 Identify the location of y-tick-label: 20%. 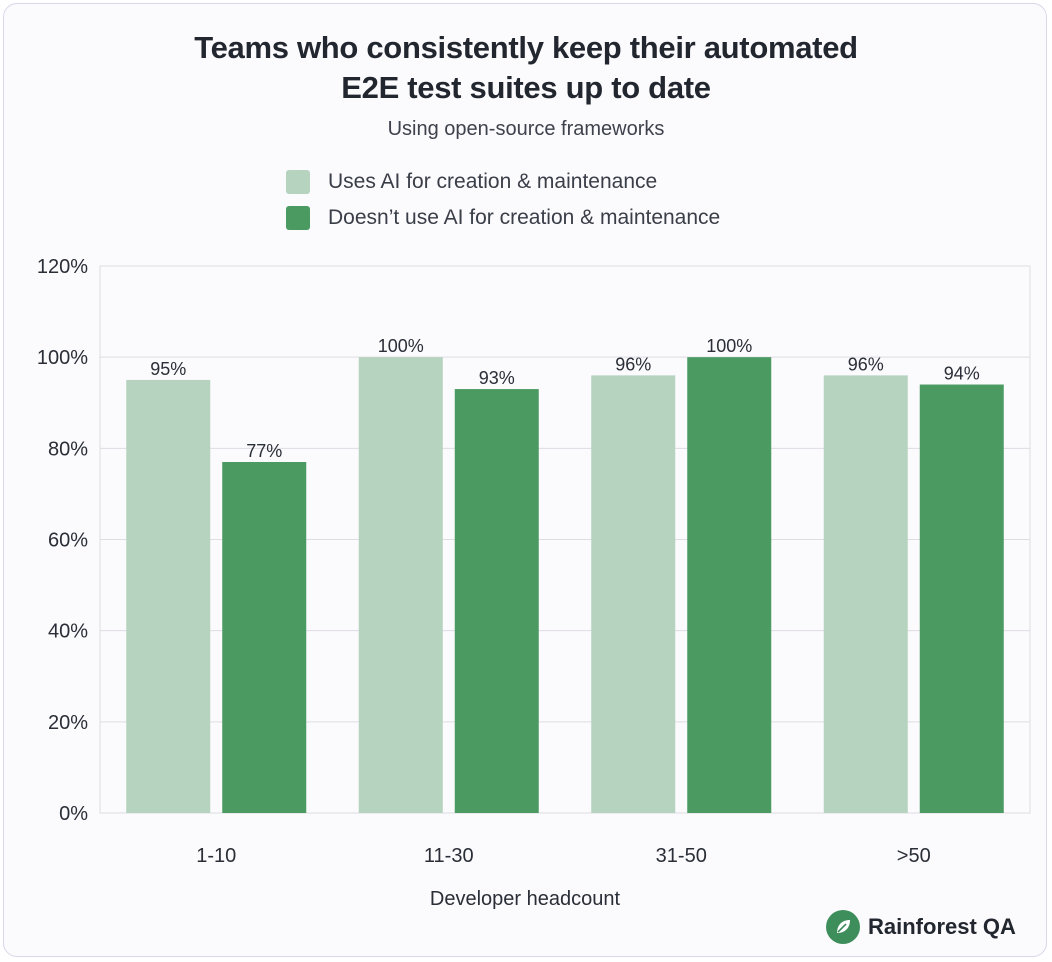
(68, 723).